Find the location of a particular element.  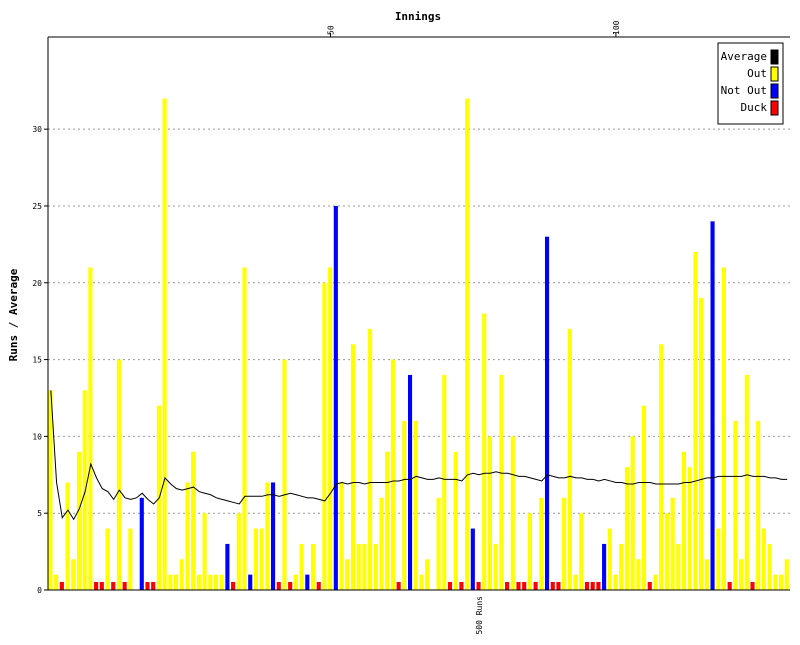

y-tick-label: 15 is located at coordinates (37, 360).